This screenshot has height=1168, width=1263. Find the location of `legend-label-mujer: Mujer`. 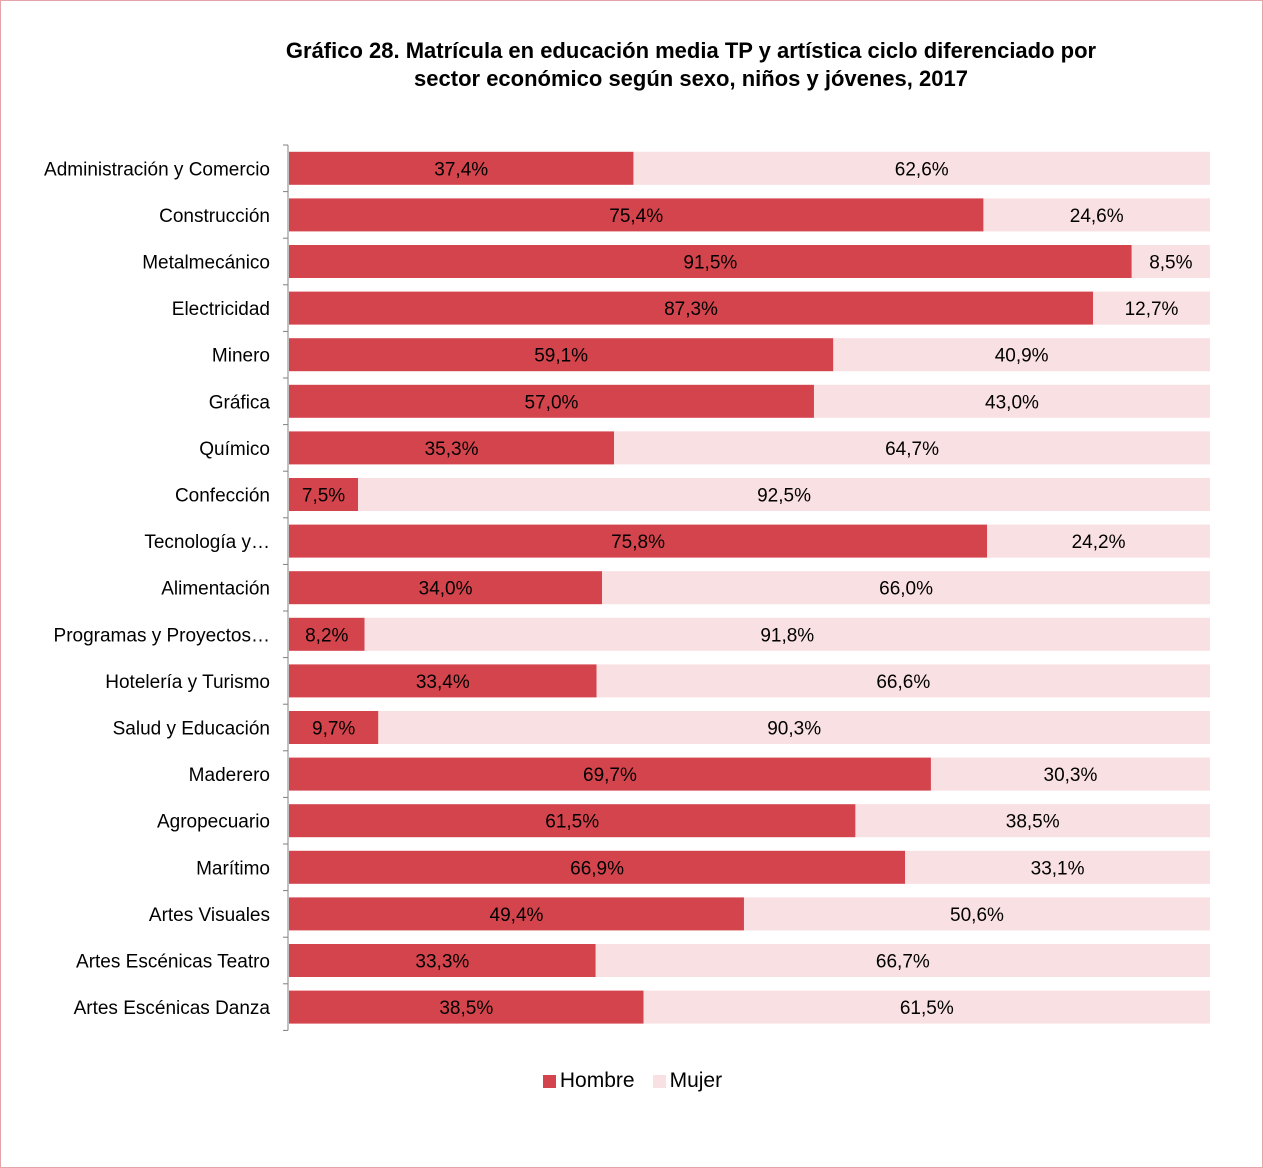

legend-label-mujer: Mujer is located at coordinates (696, 1080).